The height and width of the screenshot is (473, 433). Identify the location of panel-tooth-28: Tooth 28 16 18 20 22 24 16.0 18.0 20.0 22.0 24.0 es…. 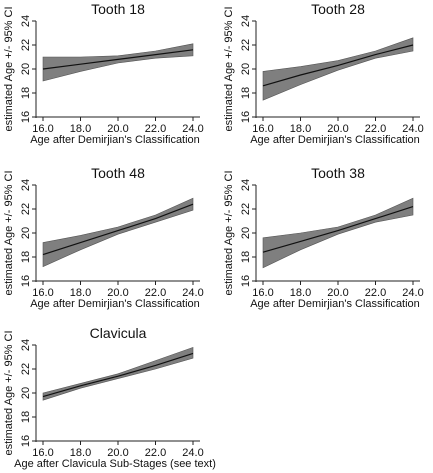
(323, 73).